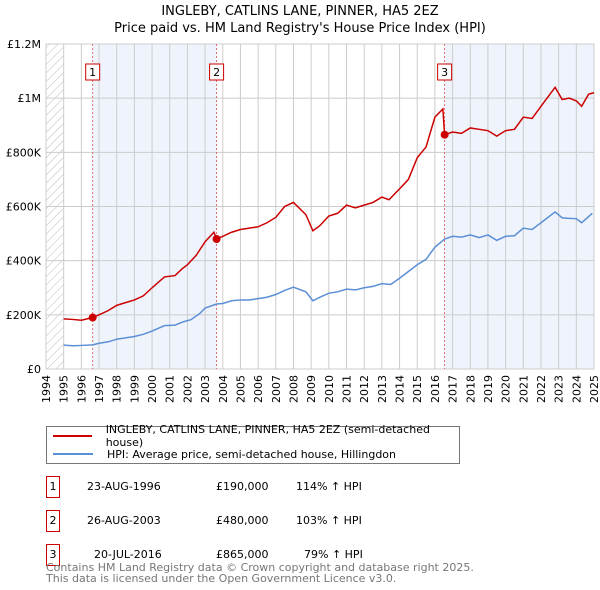  What do you see at coordinates (333, 554) in the screenshot?
I see `sale-hpi-change: 79% ↑ HPI` at bounding box center [333, 554].